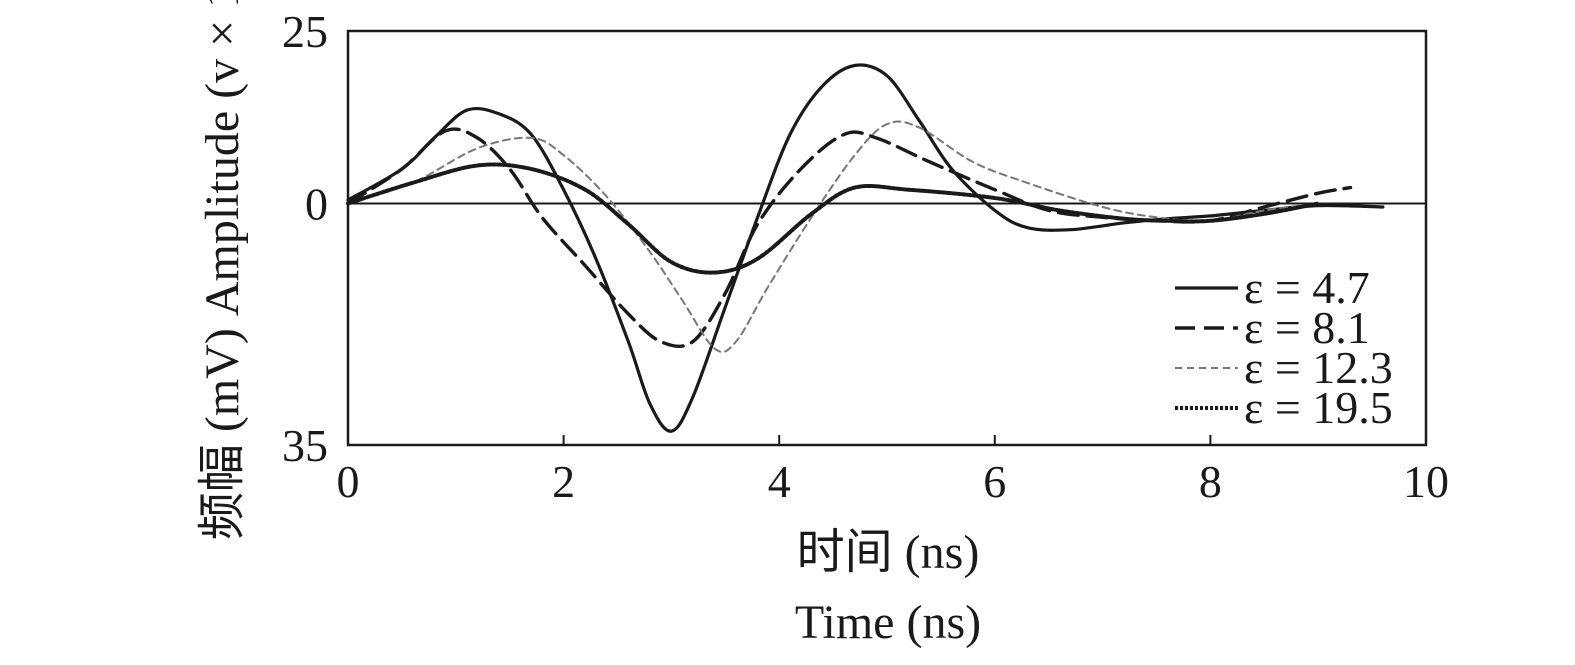  What do you see at coordinates (316, 204) in the screenshot?
I see `y-tick-label: 0` at bounding box center [316, 204].